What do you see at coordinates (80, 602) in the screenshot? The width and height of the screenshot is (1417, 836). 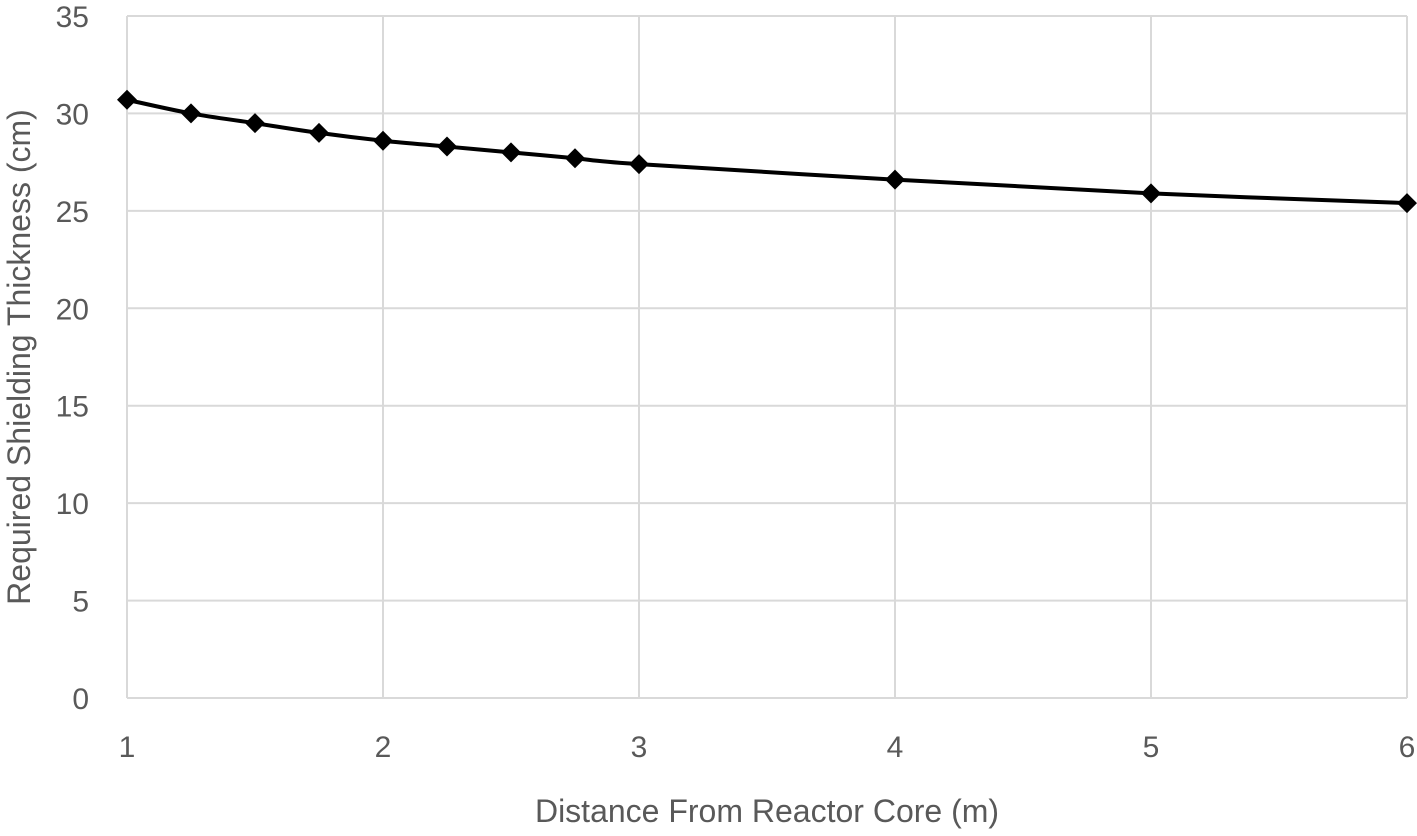 I see `y-tick-label: 5` at bounding box center [80, 602].